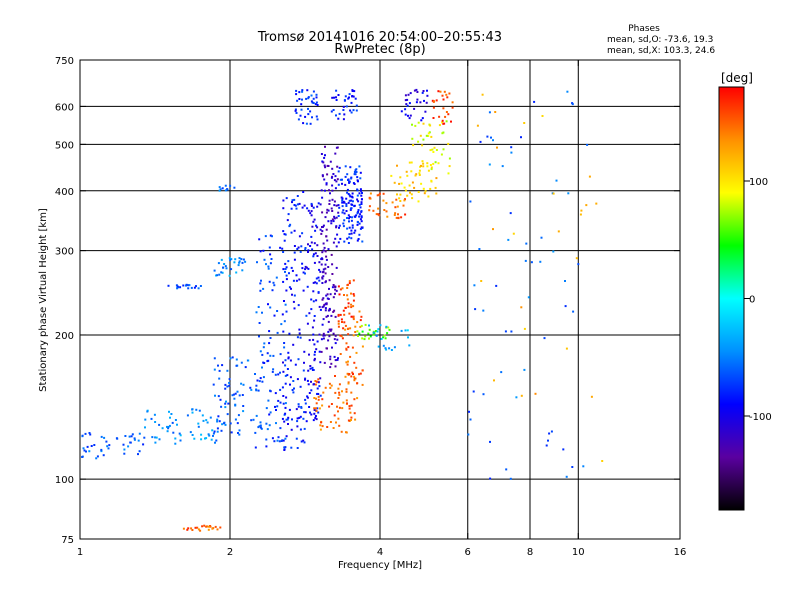 This screenshot has height=600, width=800. What do you see at coordinates (64, 61) in the screenshot?
I see `y-tick-label: 750` at bounding box center [64, 61].